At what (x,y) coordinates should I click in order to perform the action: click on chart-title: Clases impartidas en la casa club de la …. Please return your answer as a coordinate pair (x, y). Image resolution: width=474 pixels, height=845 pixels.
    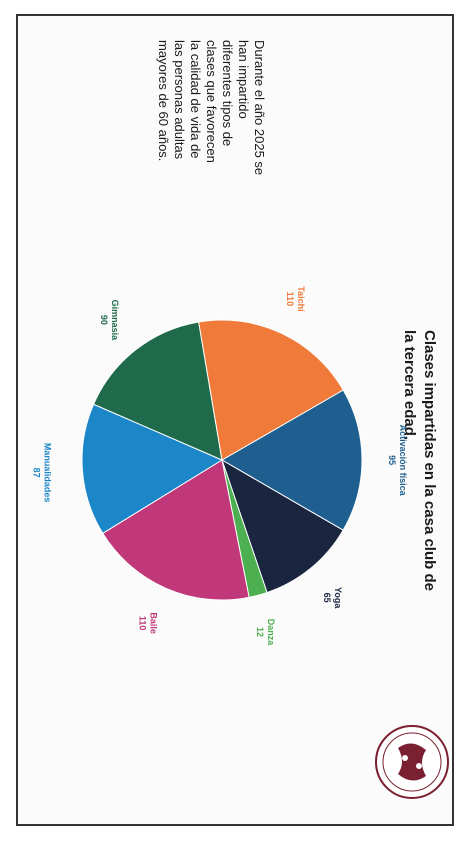
    Looking at the image, I should click on (419, 462).